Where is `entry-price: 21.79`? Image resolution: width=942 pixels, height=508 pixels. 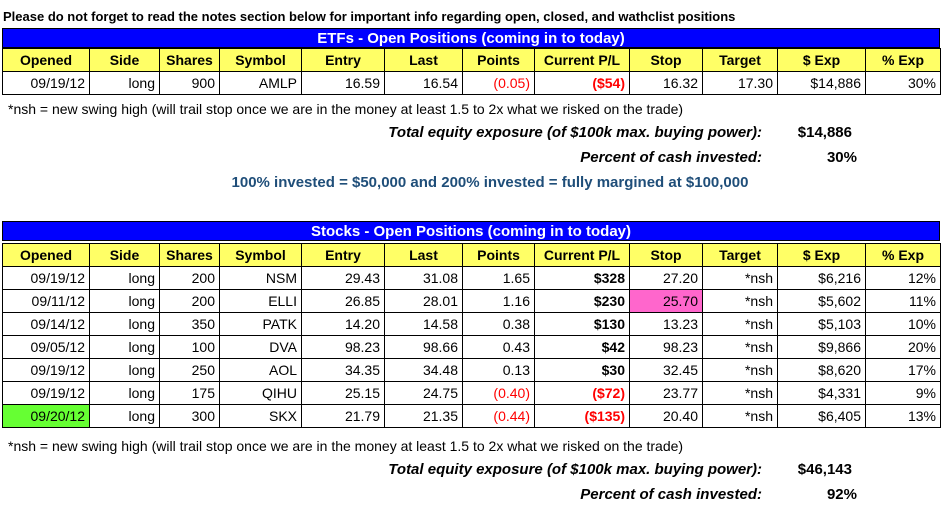
entry-price: 21.79 is located at coordinates (343, 416).